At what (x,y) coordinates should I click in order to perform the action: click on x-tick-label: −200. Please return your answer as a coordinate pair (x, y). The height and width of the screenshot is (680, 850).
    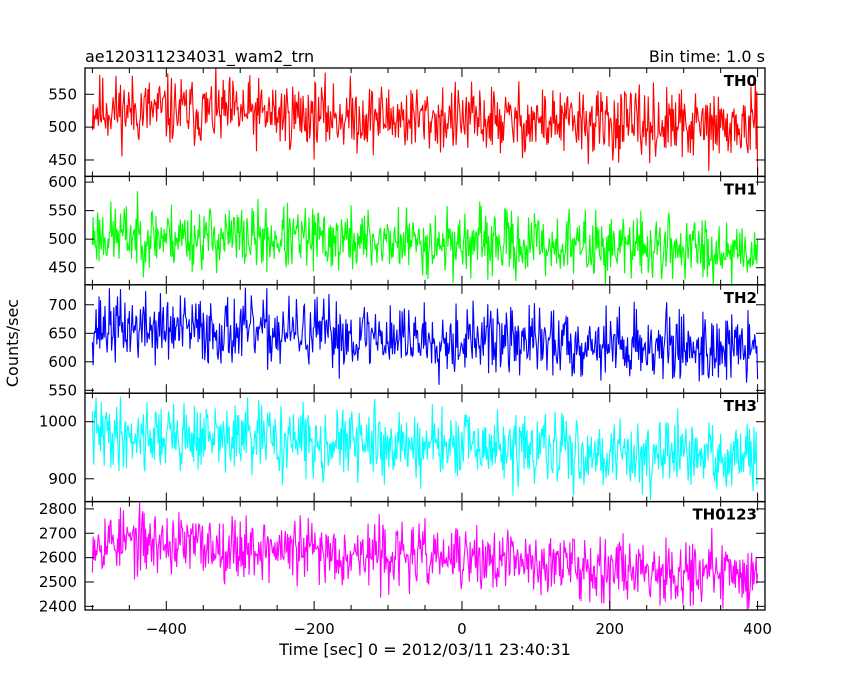
    Looking at the image, I should click on (314, 629).